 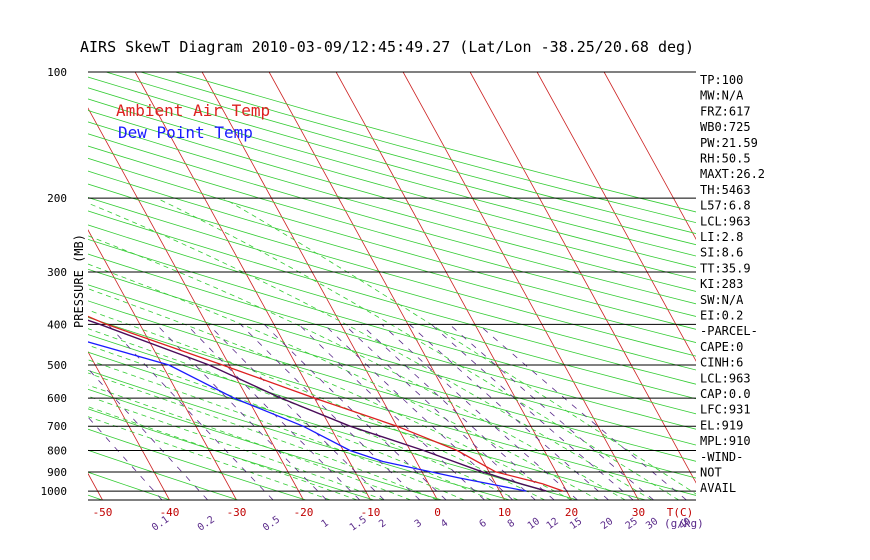 What do you see at coordinates (725, 410) in the screenshot?
I see `index-label: LFC:931` at bounding box center [725, 410].